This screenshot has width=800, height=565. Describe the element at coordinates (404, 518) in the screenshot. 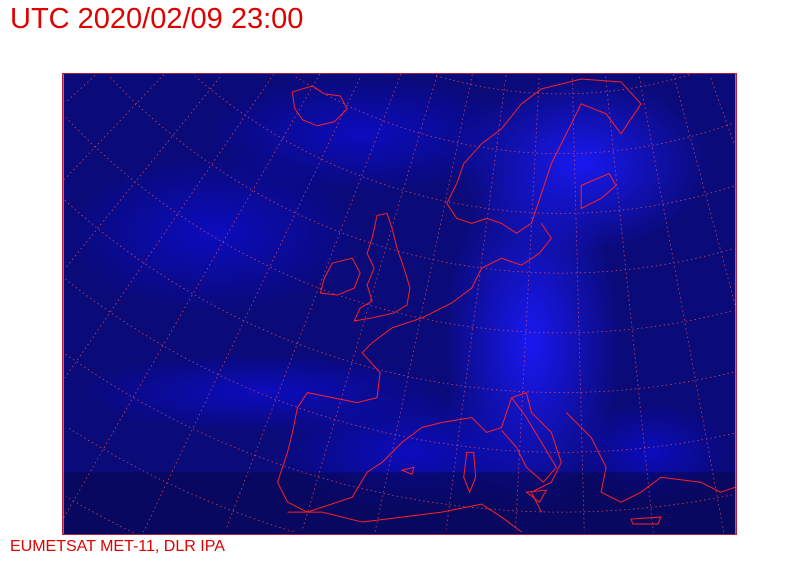

I see `north-africa-coast` at that location.